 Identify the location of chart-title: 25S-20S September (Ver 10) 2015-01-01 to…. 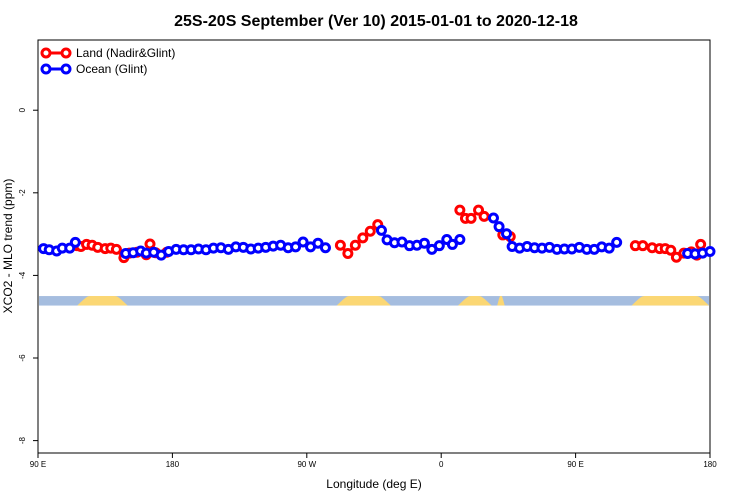
(376, 21).